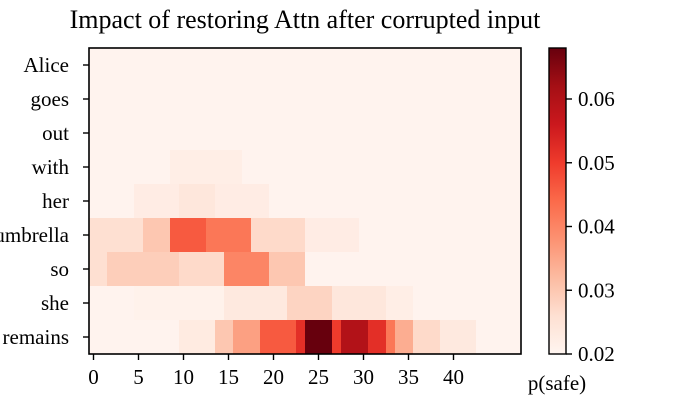  What do you see at coordinates (44, 201) in the screenshot?
I see `y-axis: Alice goes out with her umbrella so she remains` at bounding box center [44, 201].